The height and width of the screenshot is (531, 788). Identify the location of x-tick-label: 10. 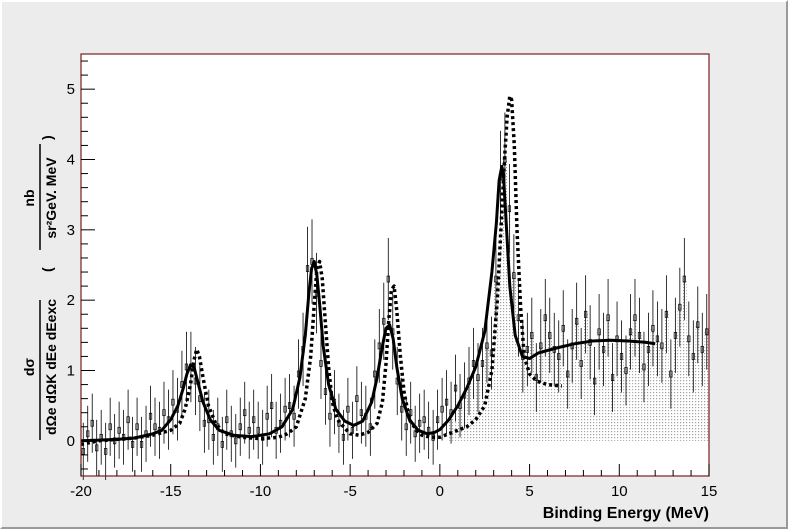
(619, 491).